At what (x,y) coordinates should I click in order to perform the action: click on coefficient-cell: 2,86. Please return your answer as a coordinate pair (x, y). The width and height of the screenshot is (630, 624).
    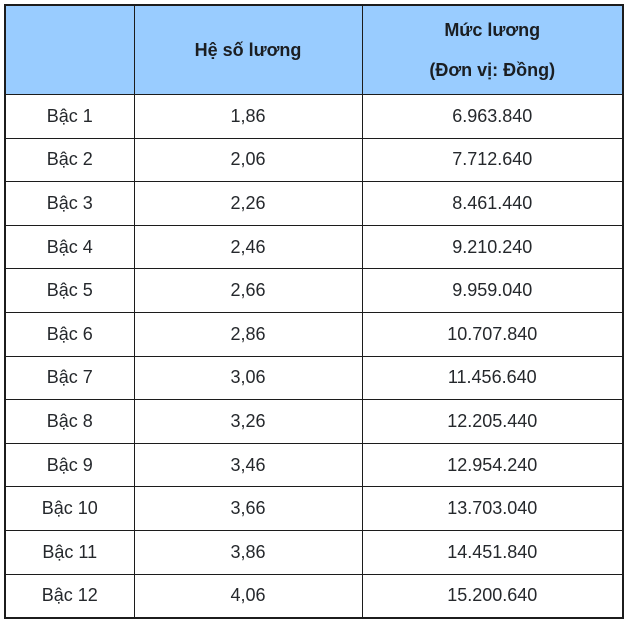
    Looking at the image, I should click on (248, 334).